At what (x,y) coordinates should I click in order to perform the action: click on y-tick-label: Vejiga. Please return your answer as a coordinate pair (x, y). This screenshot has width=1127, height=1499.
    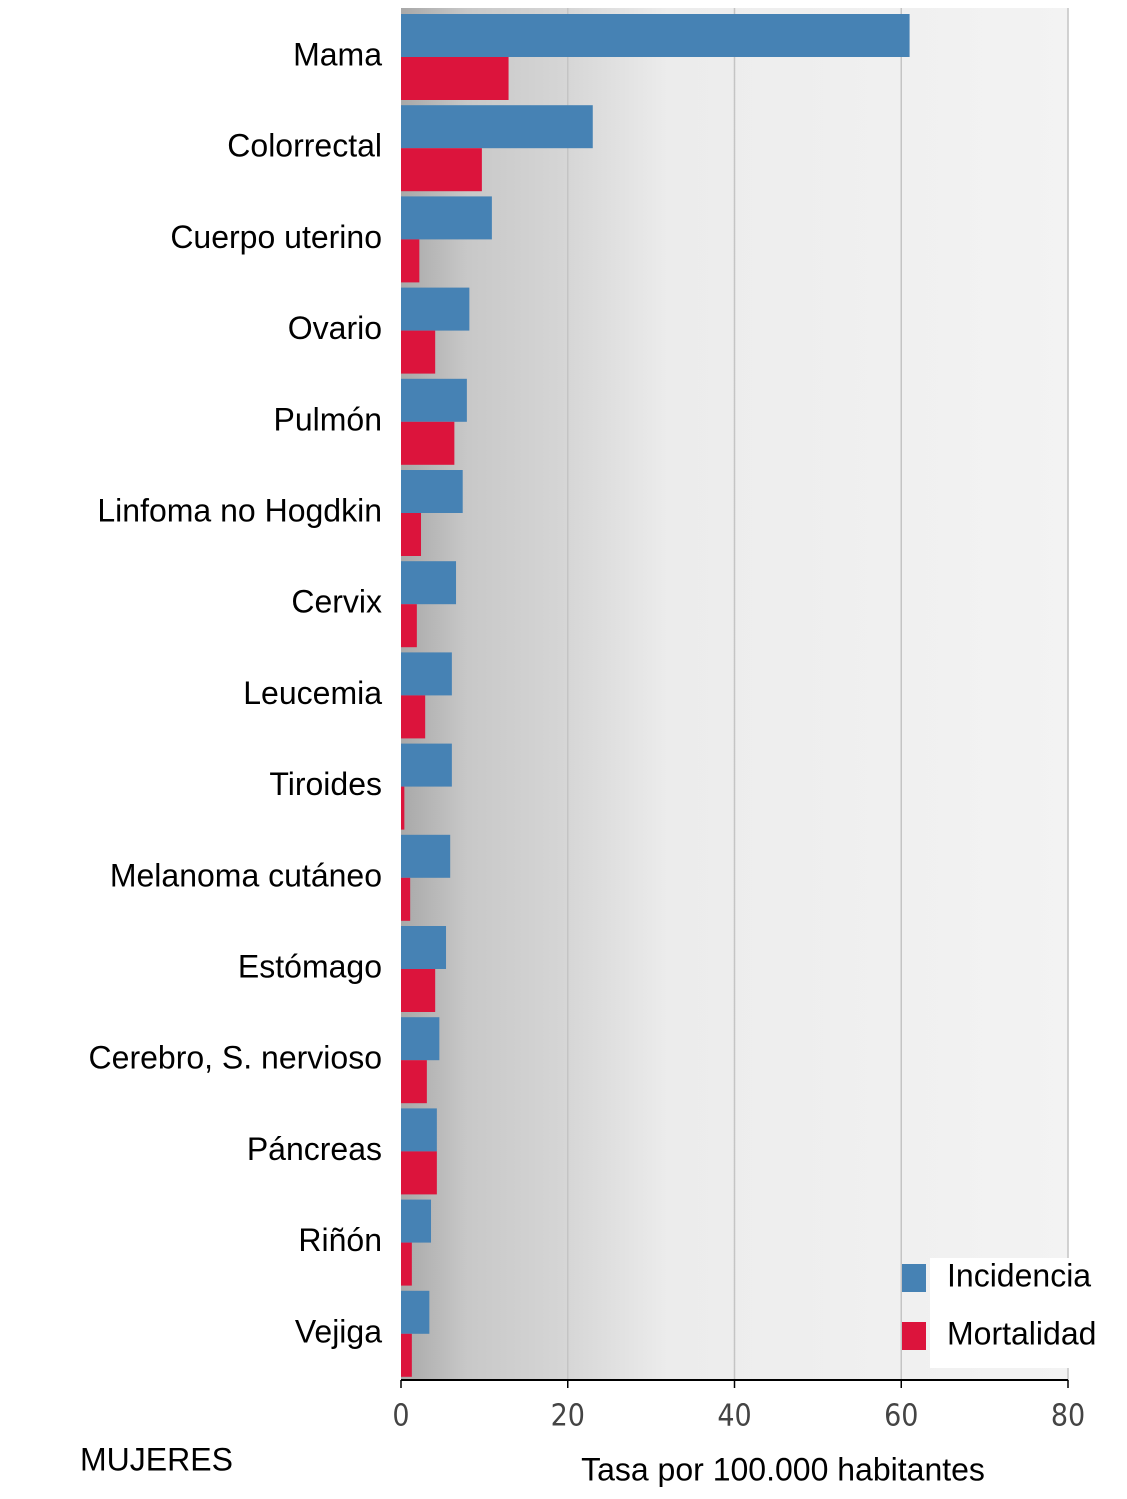
    Looking at the image, I should click on (338, 1331).